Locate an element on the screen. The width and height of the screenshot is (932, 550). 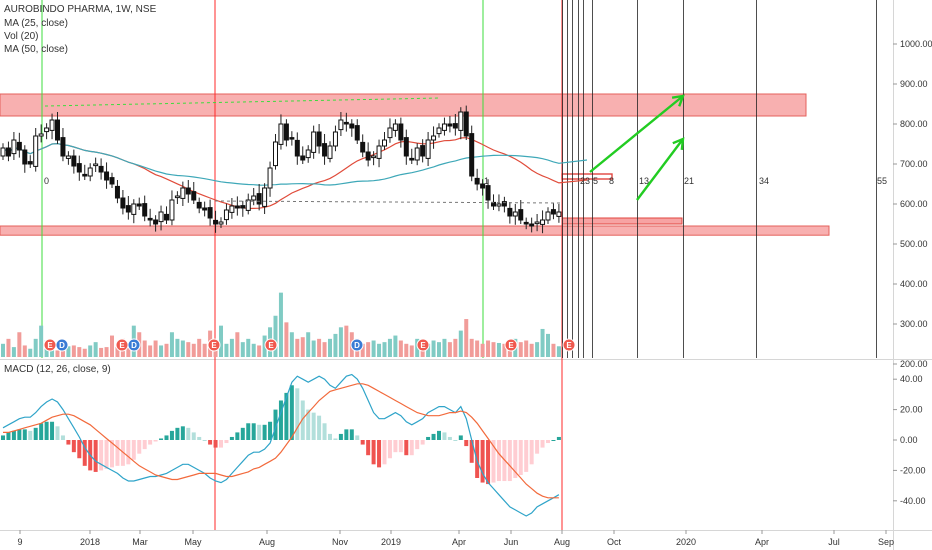
legend-ma25: MA (25, close) is located at coordinates (36, 23).